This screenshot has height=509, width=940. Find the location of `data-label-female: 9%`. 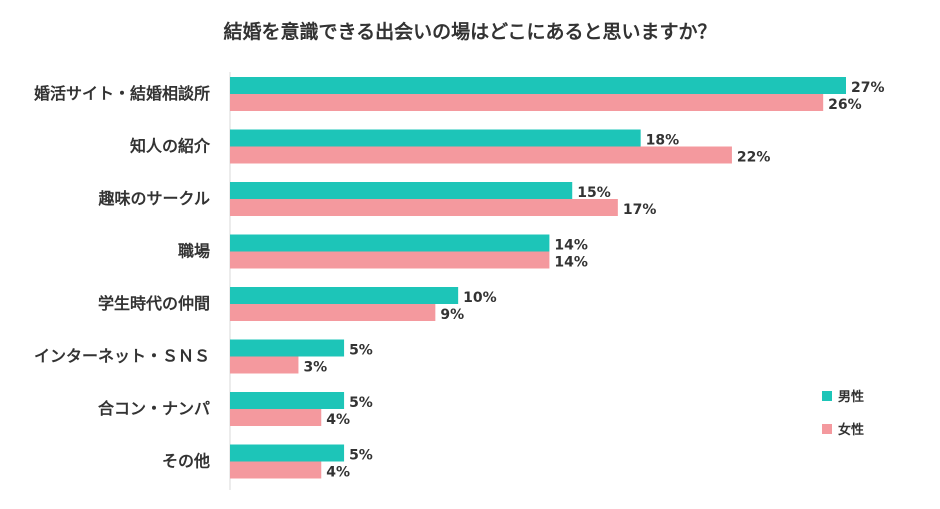

data-label-female: 9% is located at coordinates (452, 315).